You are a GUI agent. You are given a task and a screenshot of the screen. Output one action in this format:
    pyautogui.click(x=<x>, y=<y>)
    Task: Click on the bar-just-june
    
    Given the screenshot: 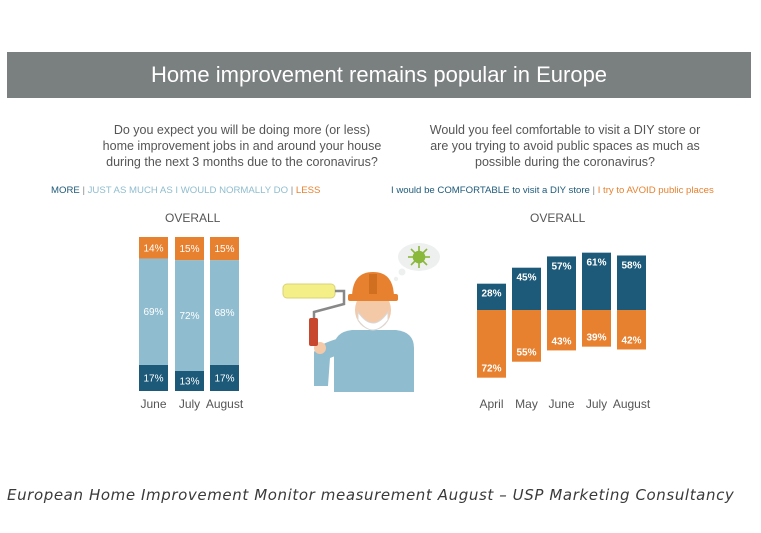 What is the action you would take?
    pyautogui.click(x=153, y=311)
    